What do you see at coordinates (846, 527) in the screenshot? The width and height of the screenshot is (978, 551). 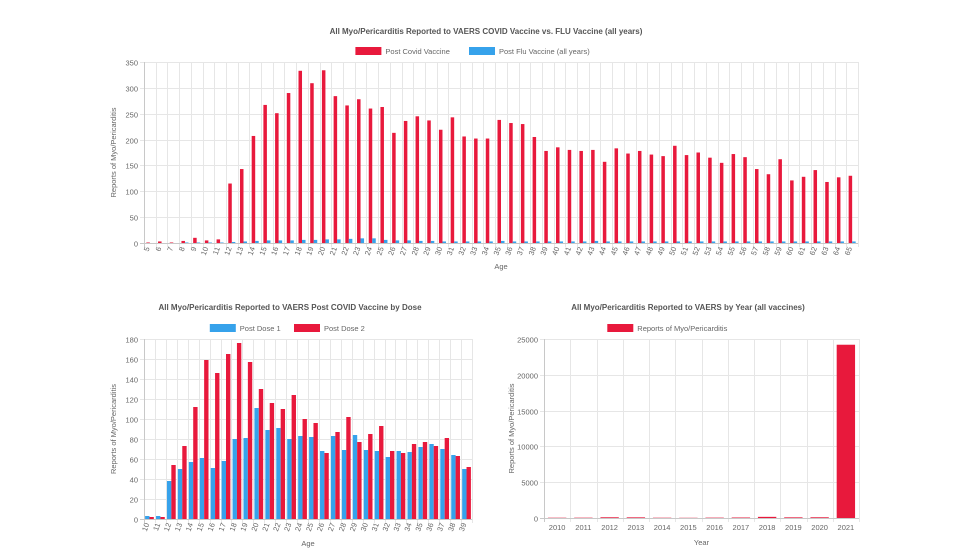 I see `x-tick-label: 2021` at bounding box center [846, 527].